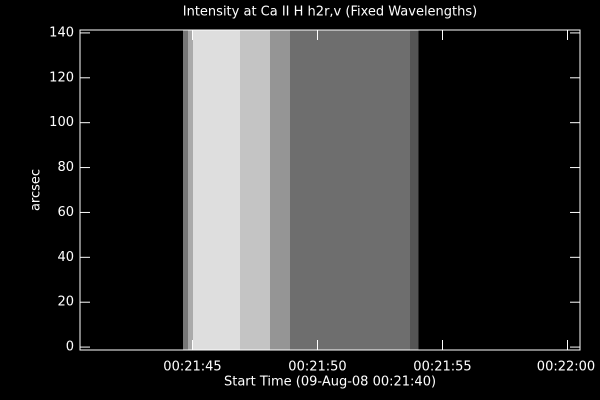 Image resolution: width=600 pixels, height=400 pixels. Describe the element at coordinates (65, 257) in the screenshot. I see `y-tick-label: 40` at that location.